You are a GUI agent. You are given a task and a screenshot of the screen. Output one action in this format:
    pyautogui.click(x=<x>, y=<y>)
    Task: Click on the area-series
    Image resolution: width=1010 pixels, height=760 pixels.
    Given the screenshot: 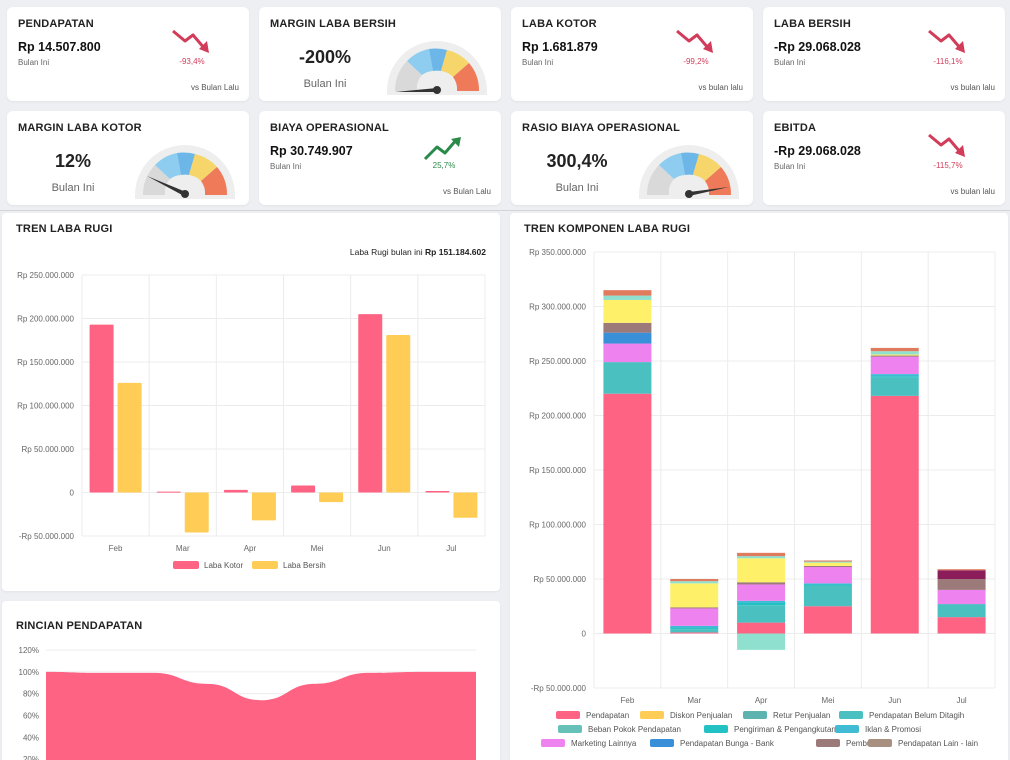 What is the action you would take?
    pyautogui.click(x=261, y=715)
    